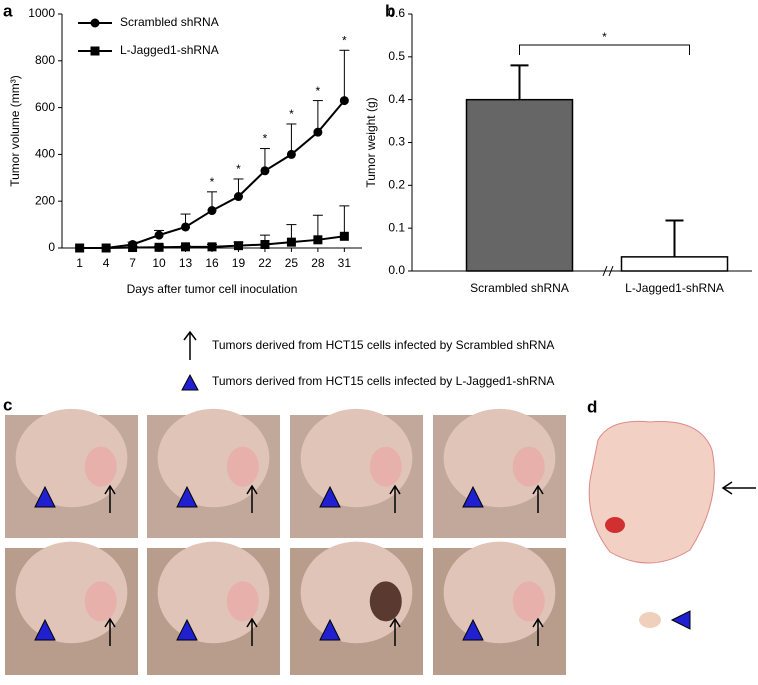 The image size is (758, 685). Describe the element at coordinates (212, 289) in the screenshot. I see `x-axis-label: Days after tumor cell inoculation` at that location.